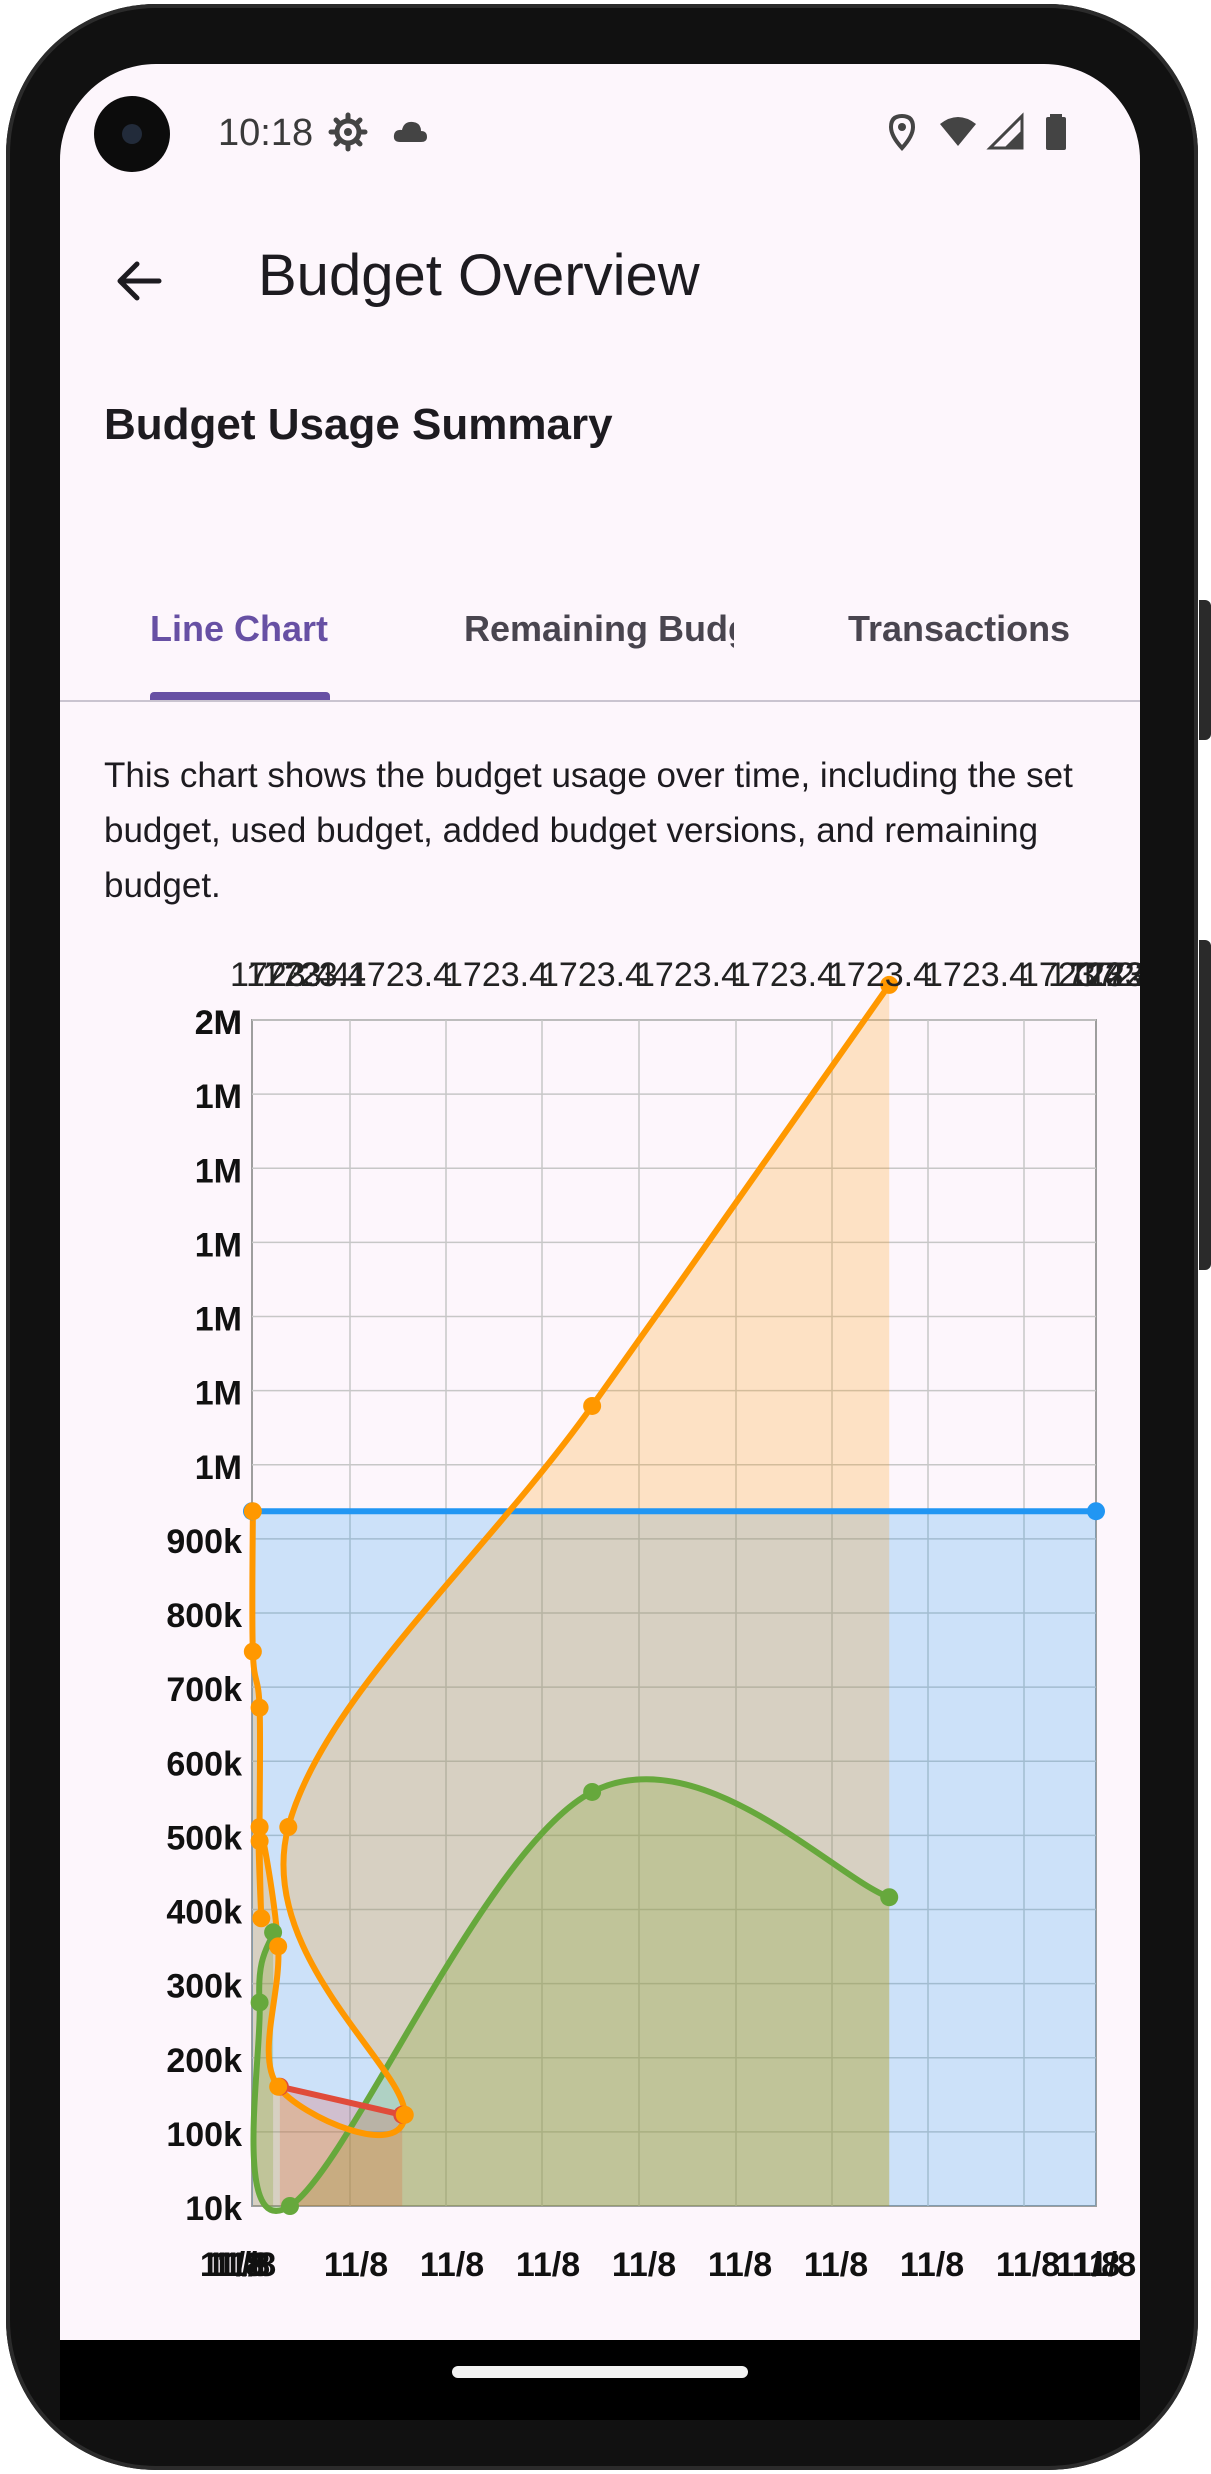 The height and width of the screenshot is (2474, 1211). Describe the element at coordinates (1005, 131) in the screenshot. I see `cellular-signal-icon` at that location.